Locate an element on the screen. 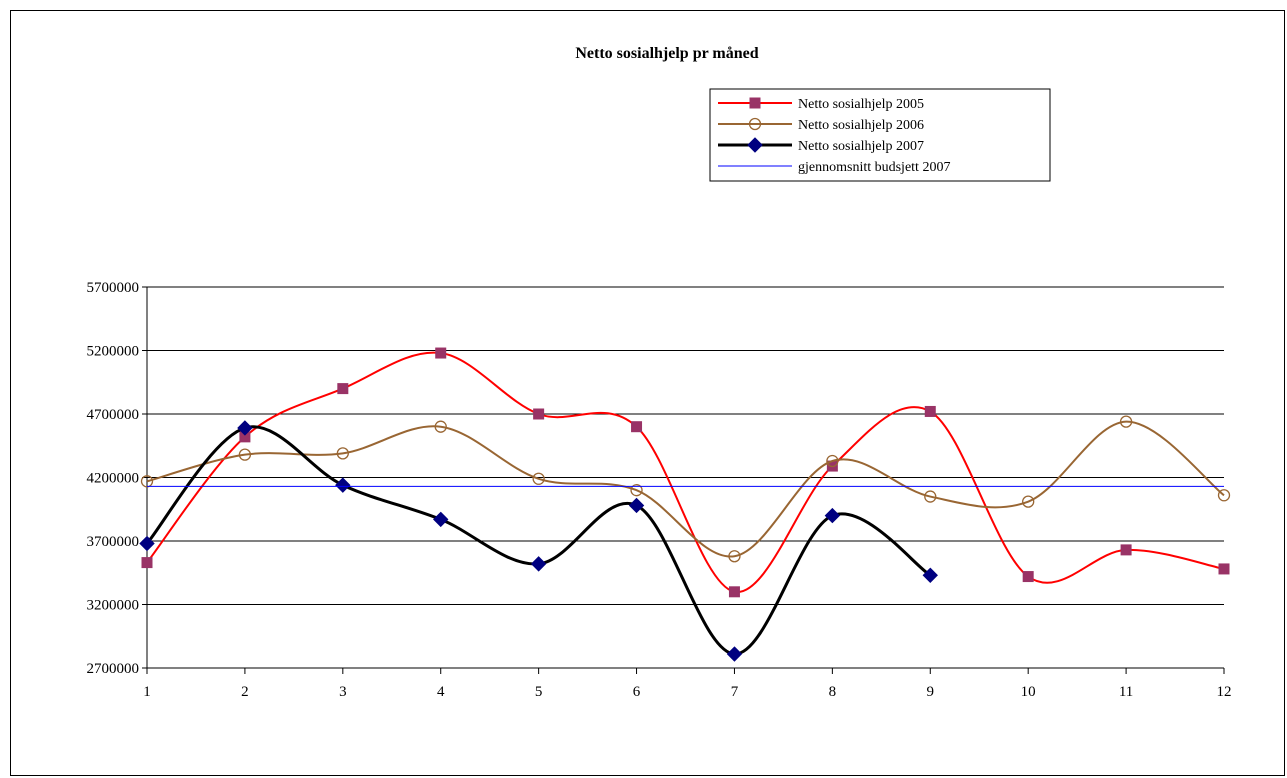  x-tick-label: 6 is located at coordinates (637, 692).